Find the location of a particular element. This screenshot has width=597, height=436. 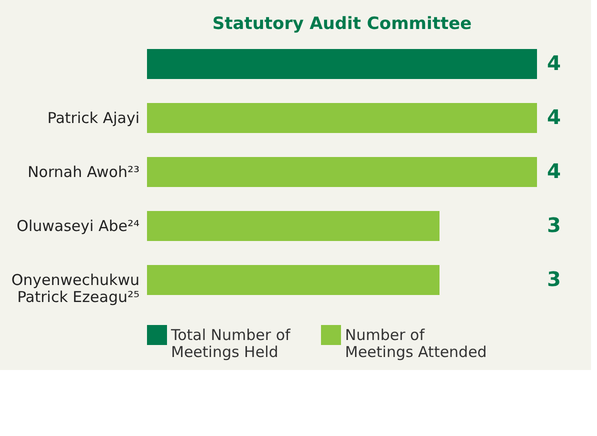

y-tick-label: Oluwaseyi Abe²⁴ is located at coordinates (78, 226).